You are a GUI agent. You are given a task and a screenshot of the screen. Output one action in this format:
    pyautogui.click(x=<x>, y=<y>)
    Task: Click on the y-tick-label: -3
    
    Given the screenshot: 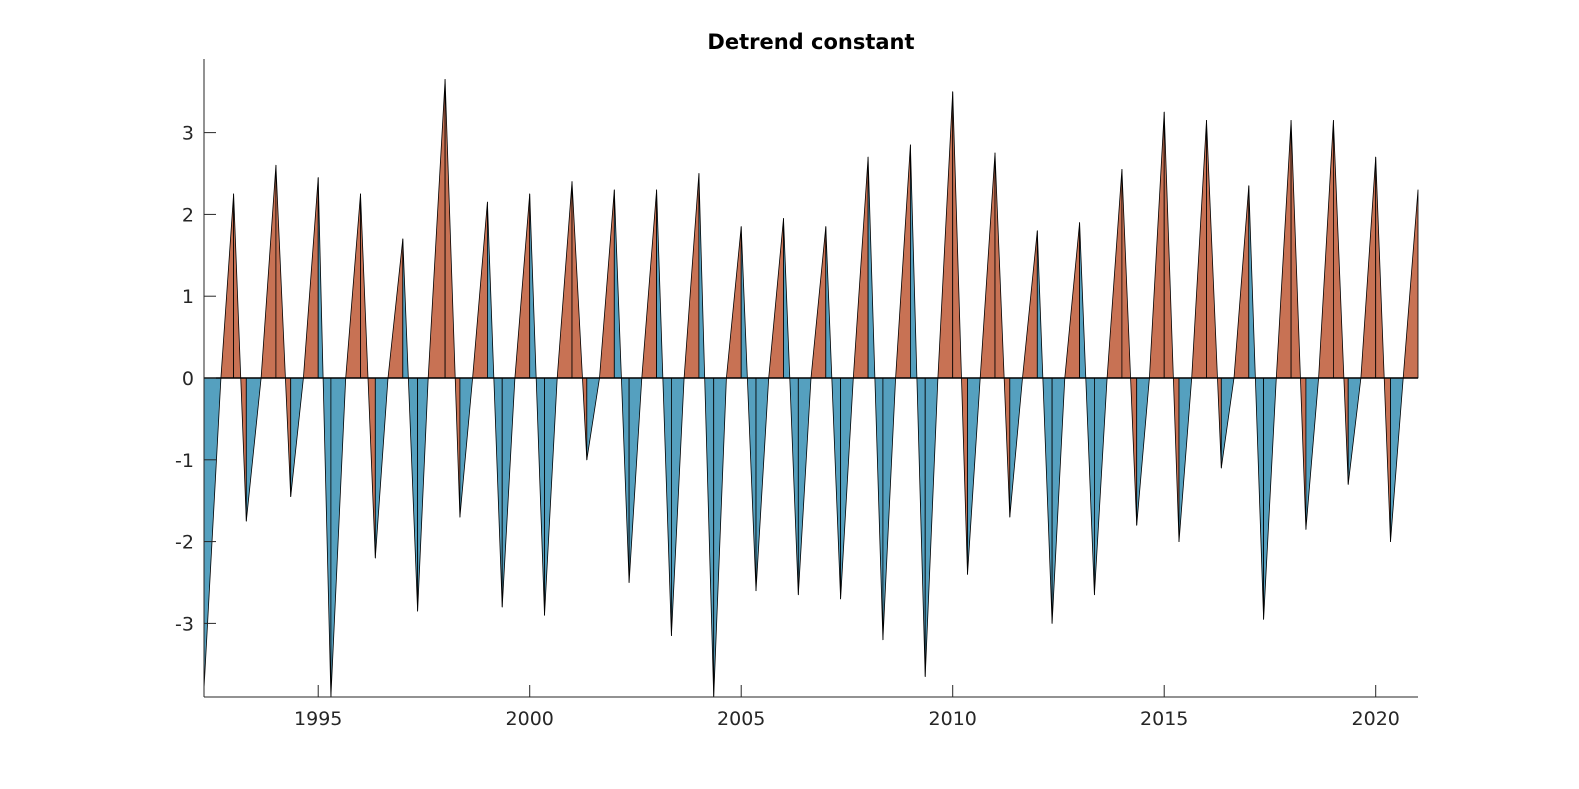 What is the action you would take?
    pyautogui.click(x=184, y=624)
    